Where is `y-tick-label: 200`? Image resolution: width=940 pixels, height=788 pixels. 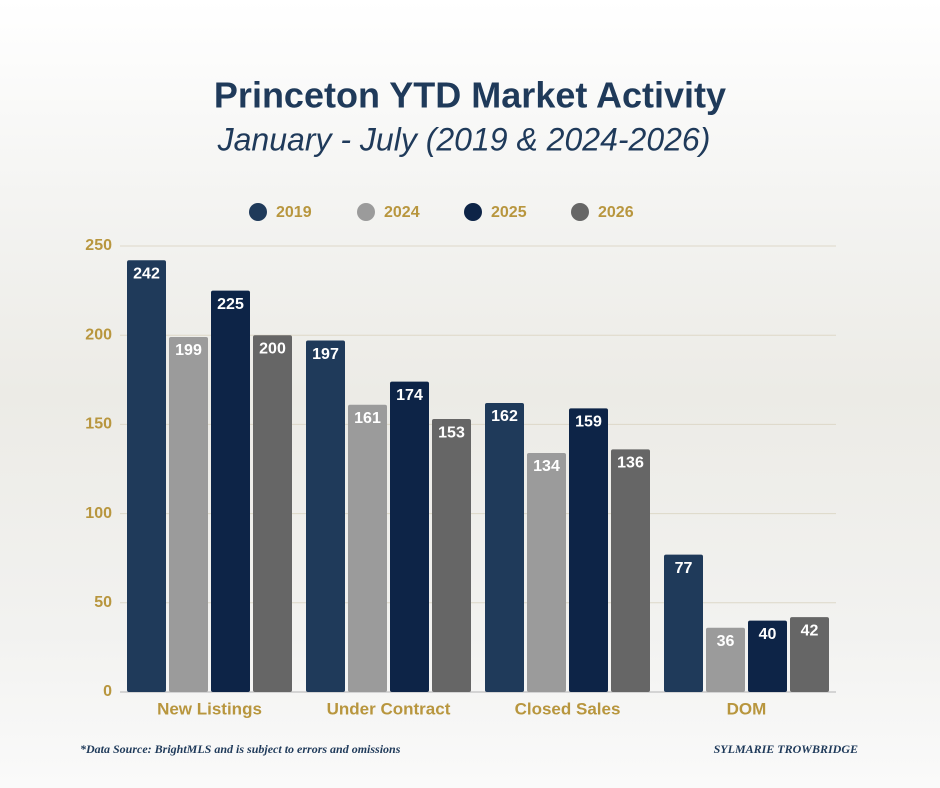
y-tick-label: 200 is located at coordinates (98, 334).